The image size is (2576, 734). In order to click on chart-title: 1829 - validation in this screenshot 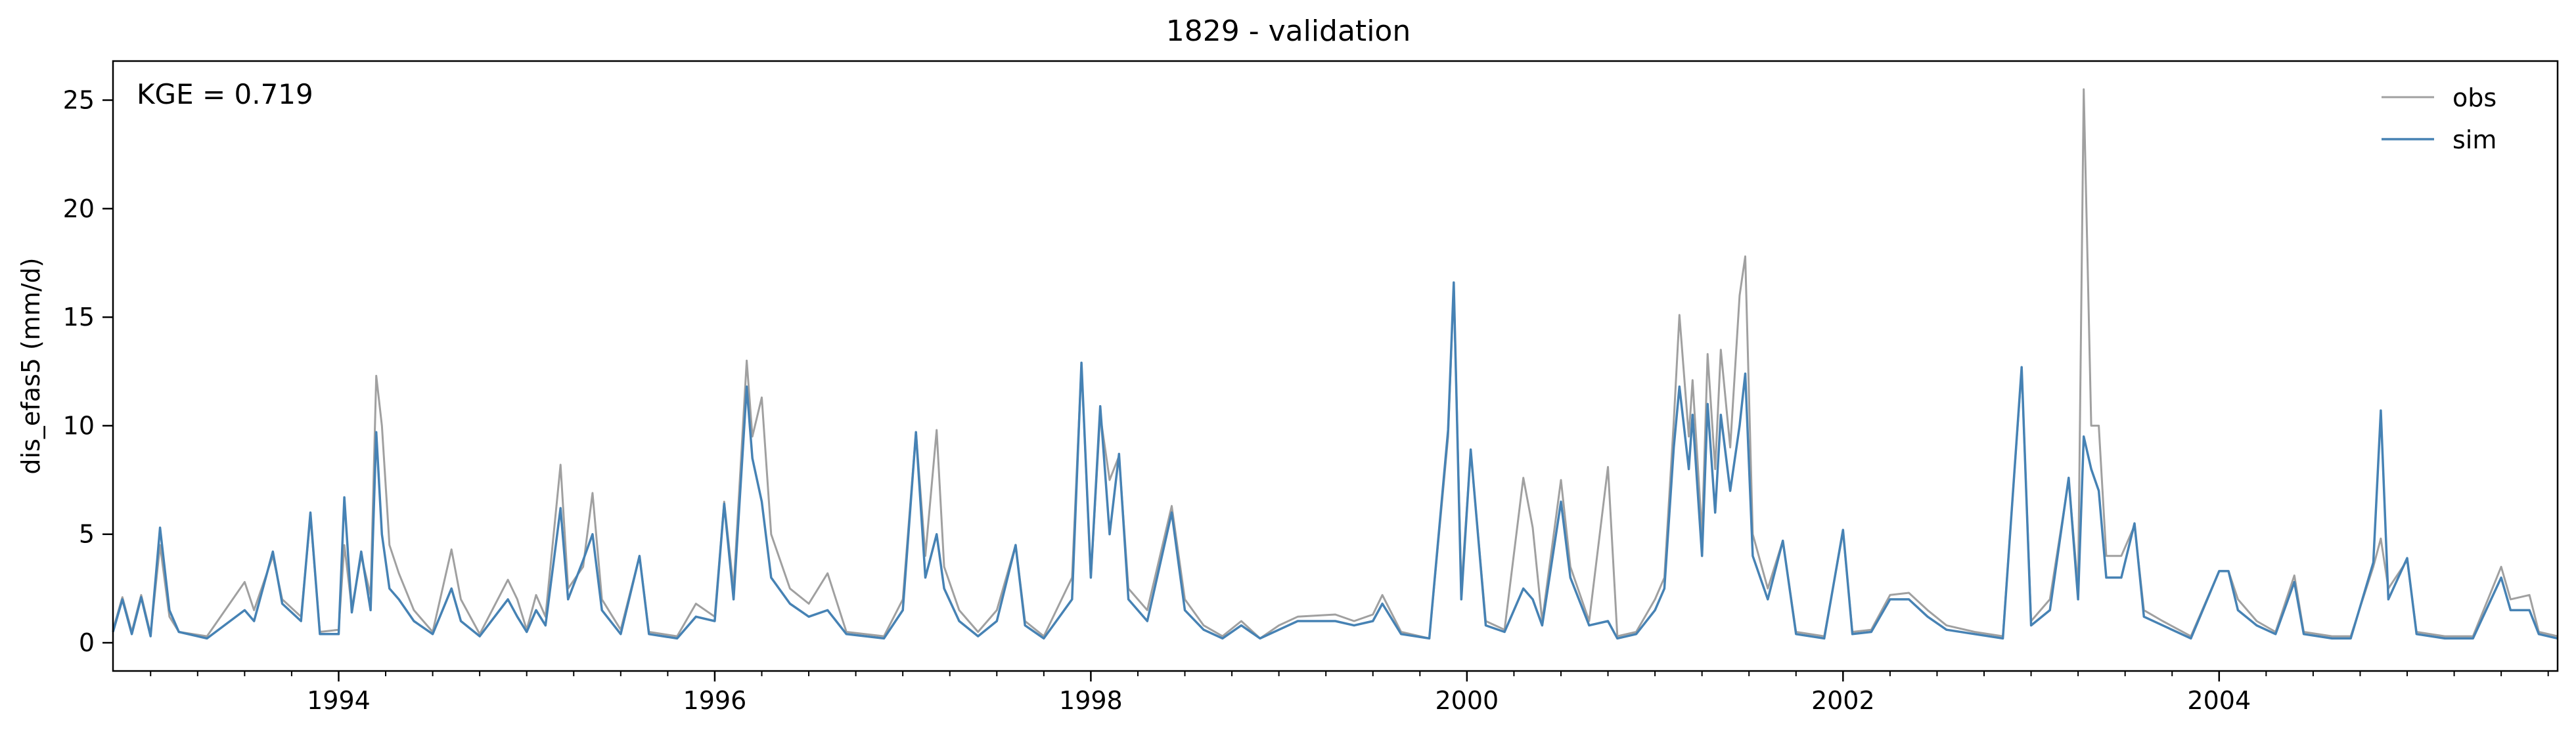, I will do `click(1288, 31)`.